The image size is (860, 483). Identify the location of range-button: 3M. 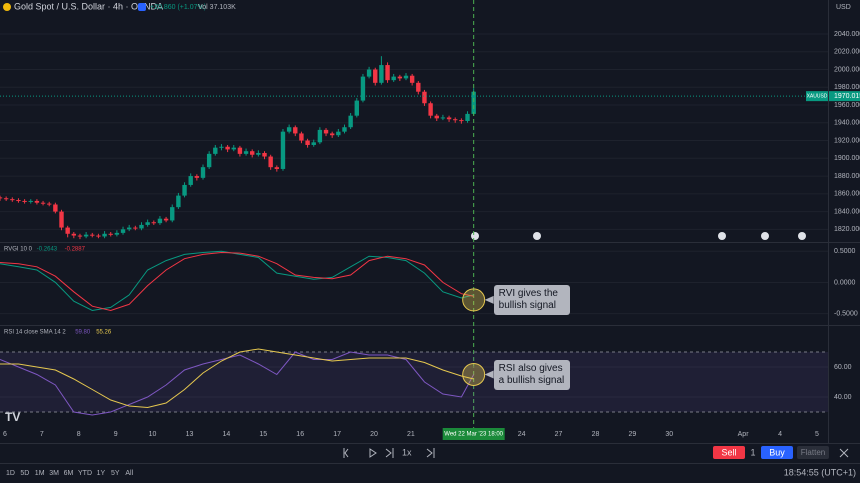
(54, 473).